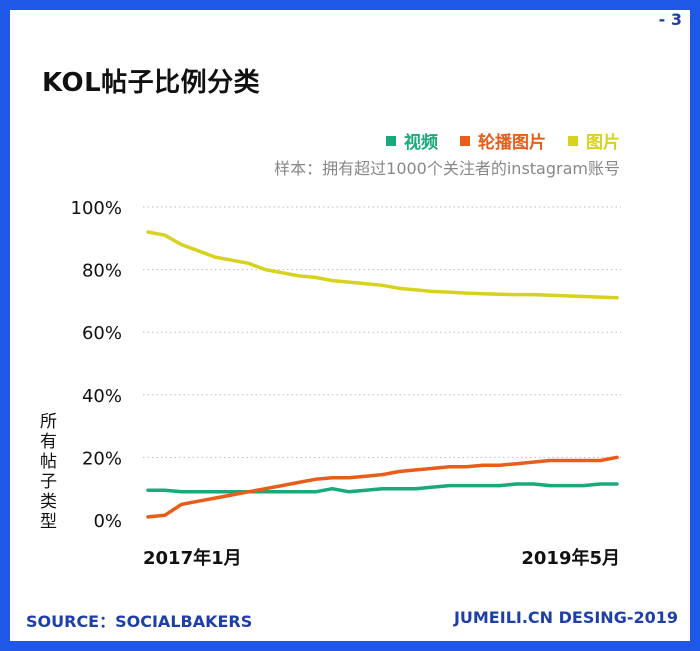  Describe the element at coordinates (107, 521) in the screenshot. I see `y-tick-label: 0%` at that location.